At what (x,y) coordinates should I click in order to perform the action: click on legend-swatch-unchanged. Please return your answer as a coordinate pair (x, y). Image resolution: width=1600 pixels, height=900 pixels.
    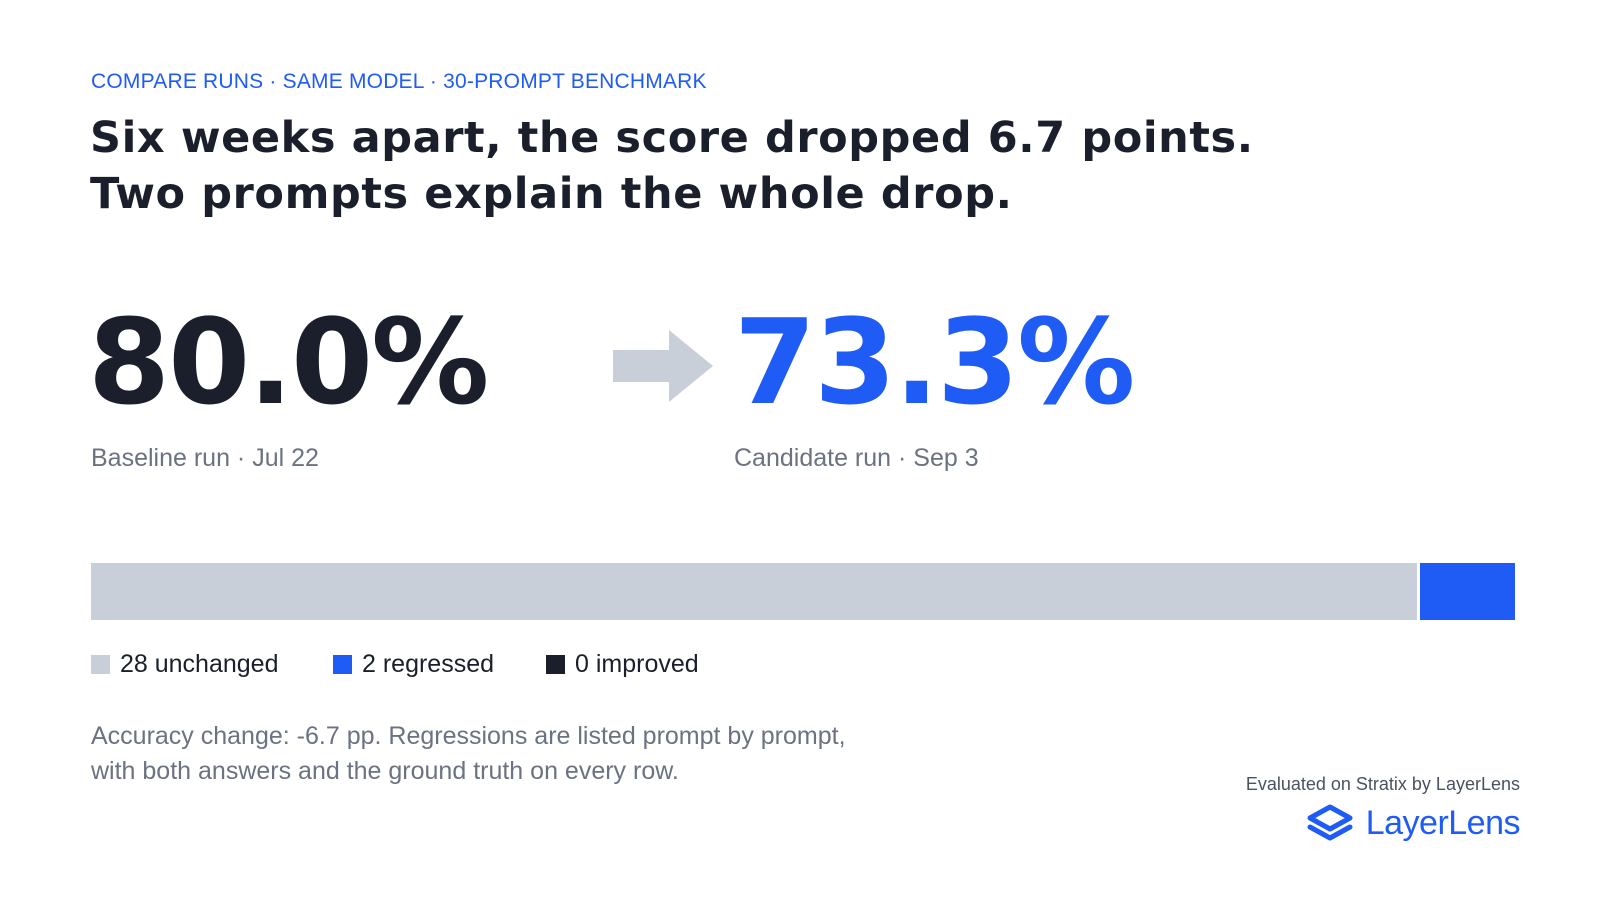
    Looking at the image, I should click on (100, 664).